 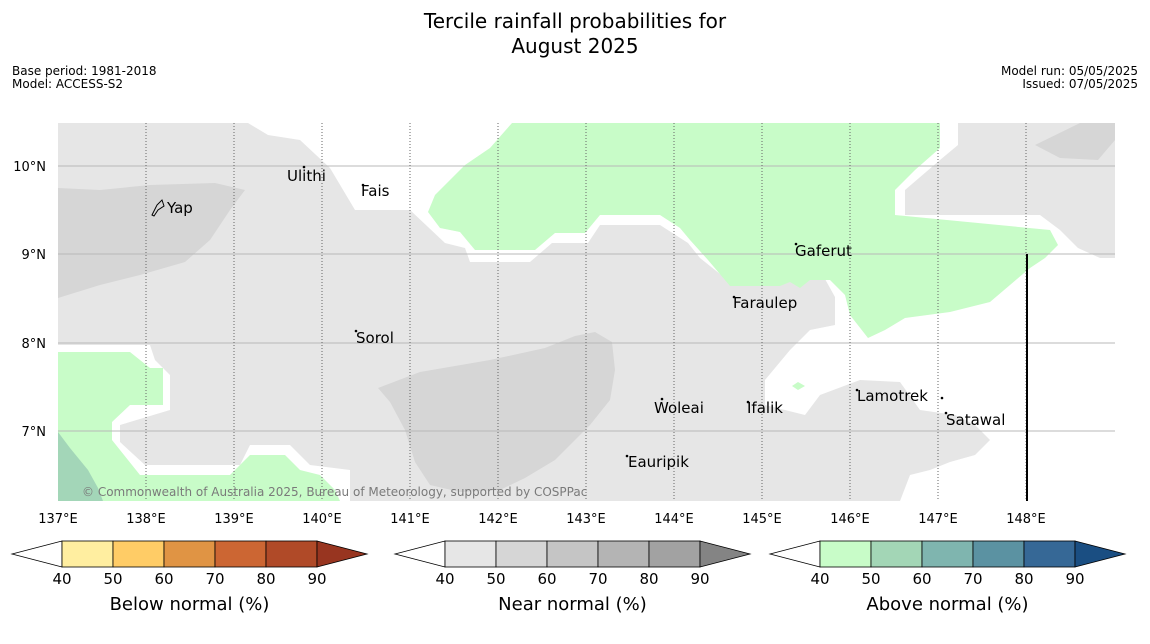 What do you see at coordinates (546, 579) in the screenshot?
I see `near-normal-colorbar-tick: 60` at bounding box center [546, 579].